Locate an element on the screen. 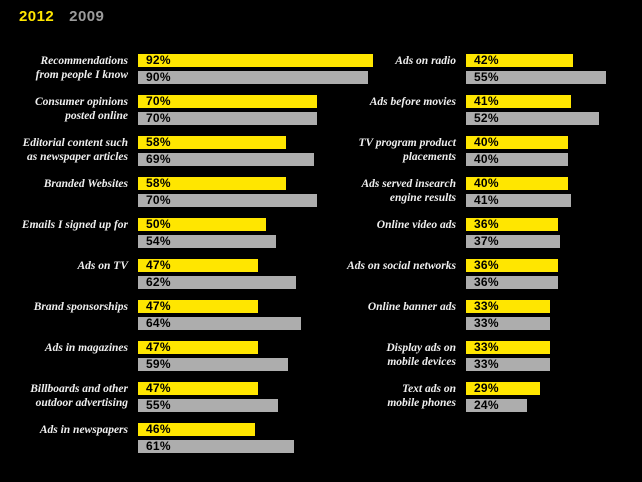  category-label-line: Online banner ads is located at coordinates (411, 307).